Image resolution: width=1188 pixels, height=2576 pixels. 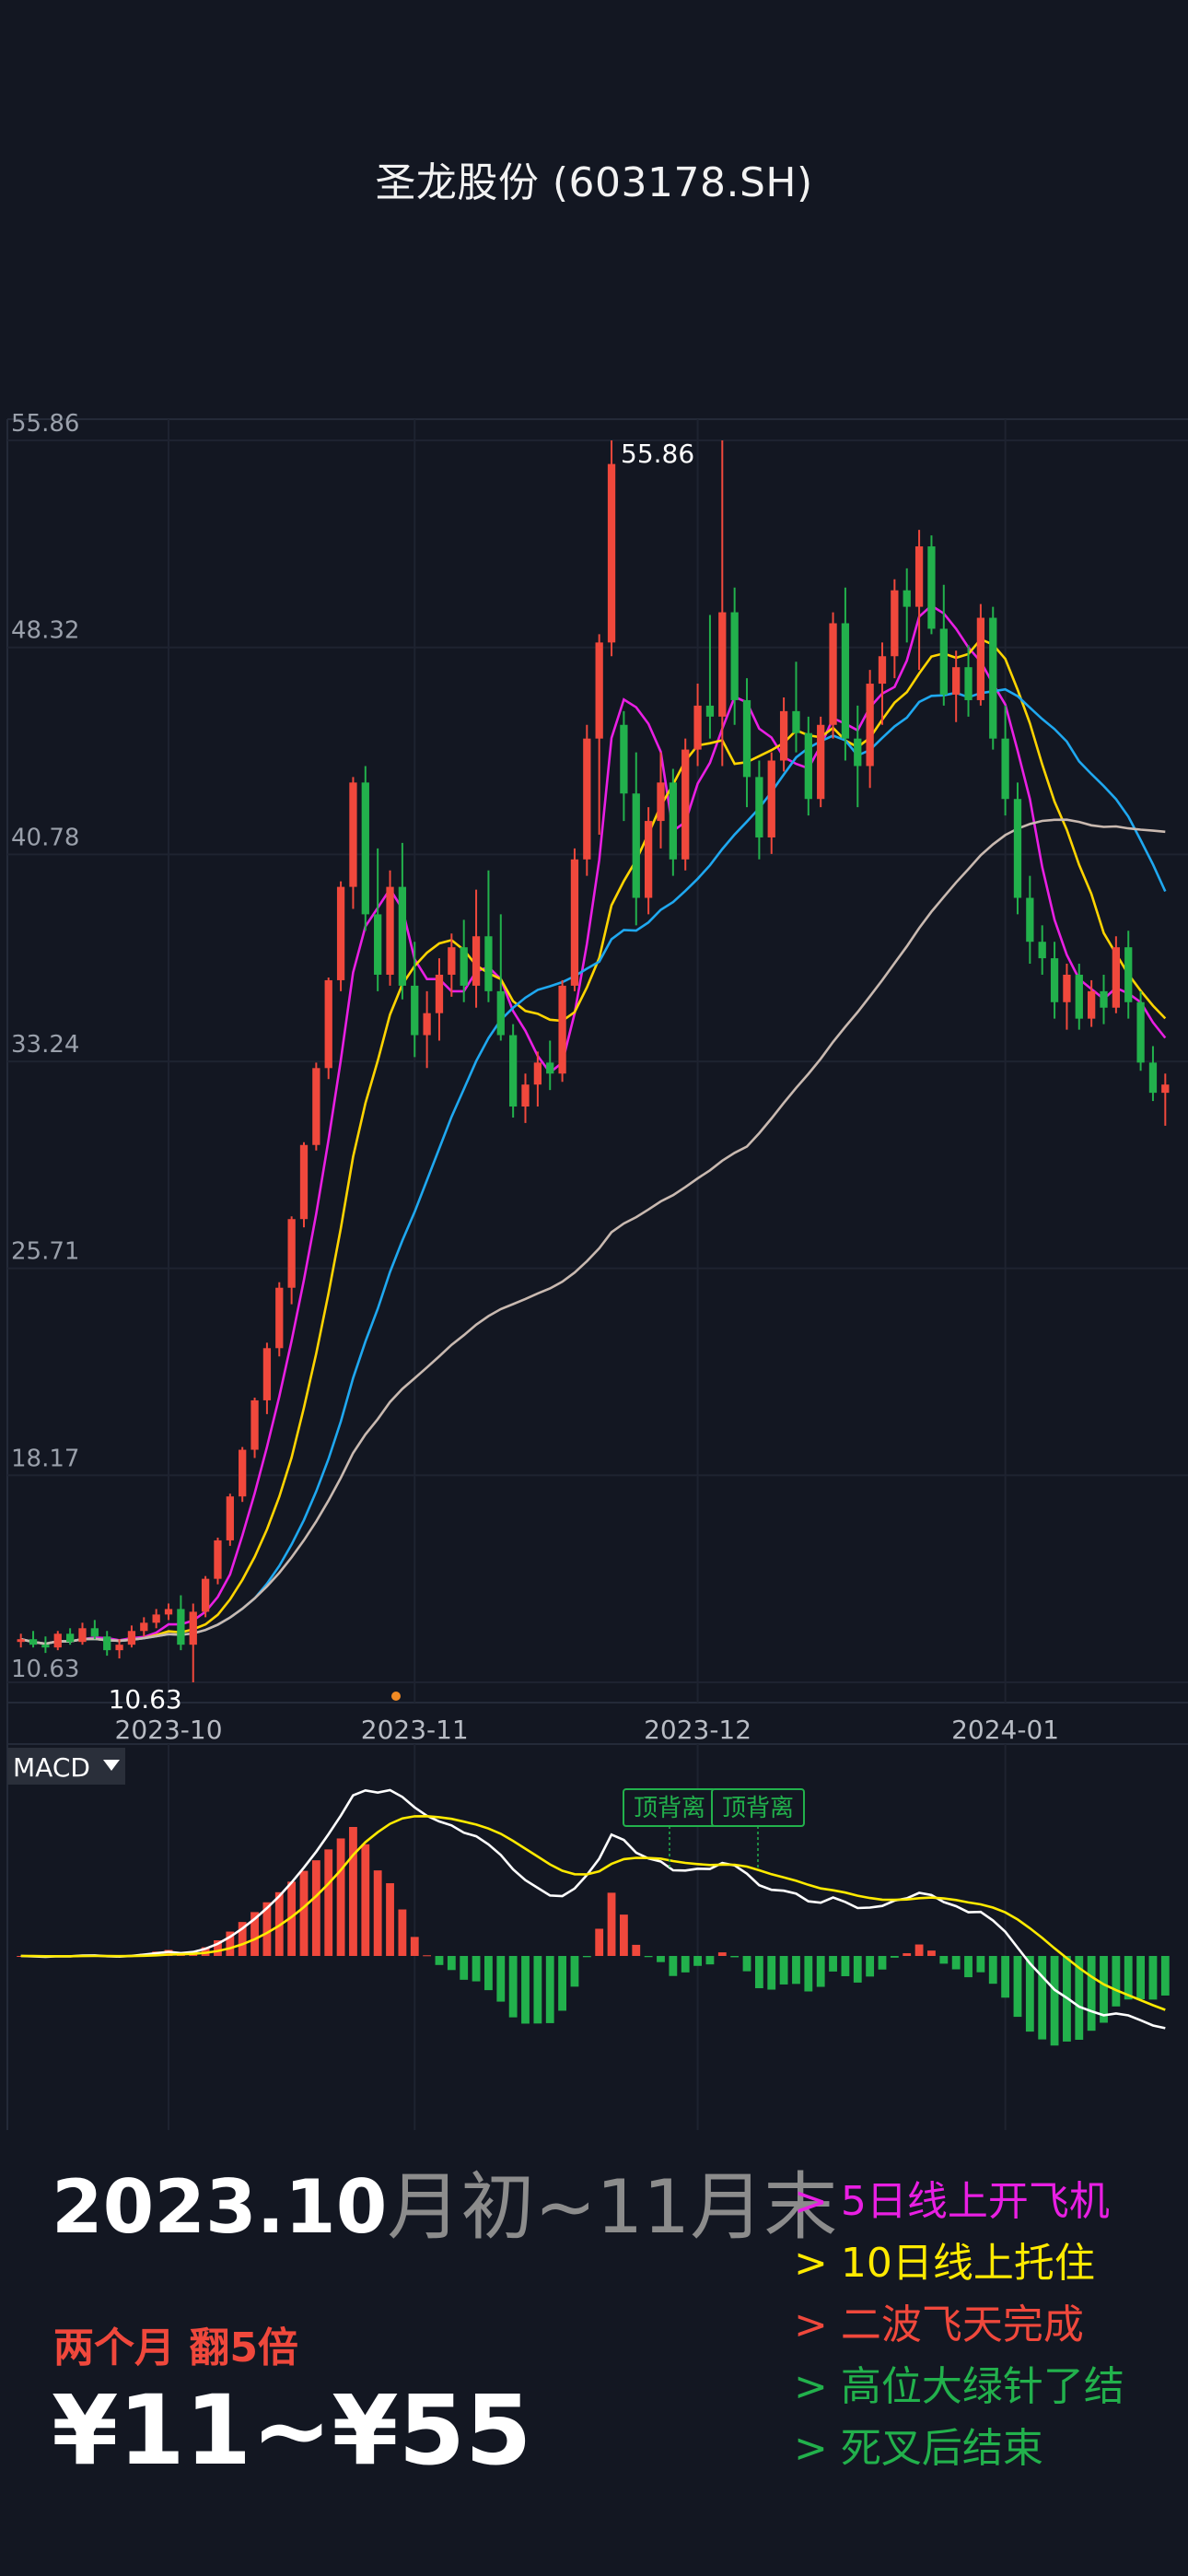 I want to click on note-item: > 二波飞天完成, so click(x=939, y=2324).